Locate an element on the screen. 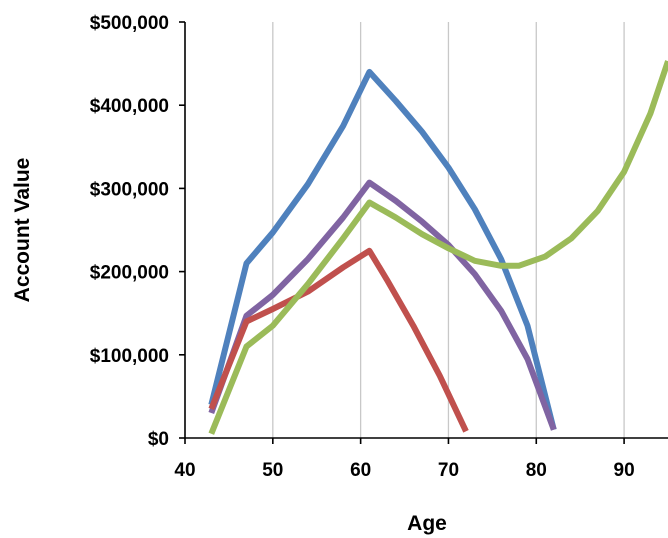 This screenshot has width=668, height=538. y-axis-title: Account Value is located at coordinates (22, 230).